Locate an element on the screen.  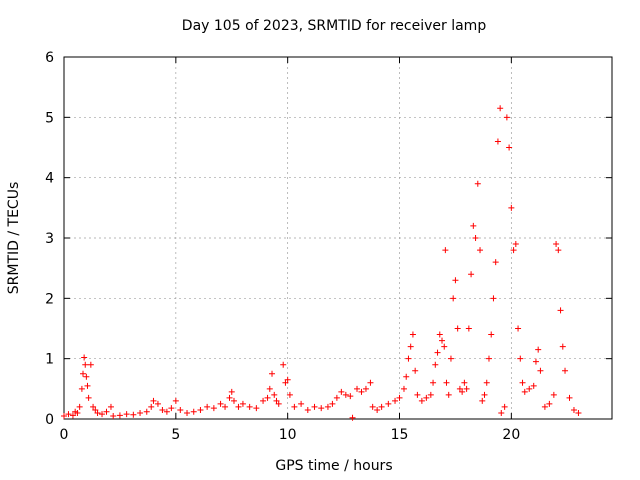
x-tick-label: 5 is located at coordinates (175, 435).